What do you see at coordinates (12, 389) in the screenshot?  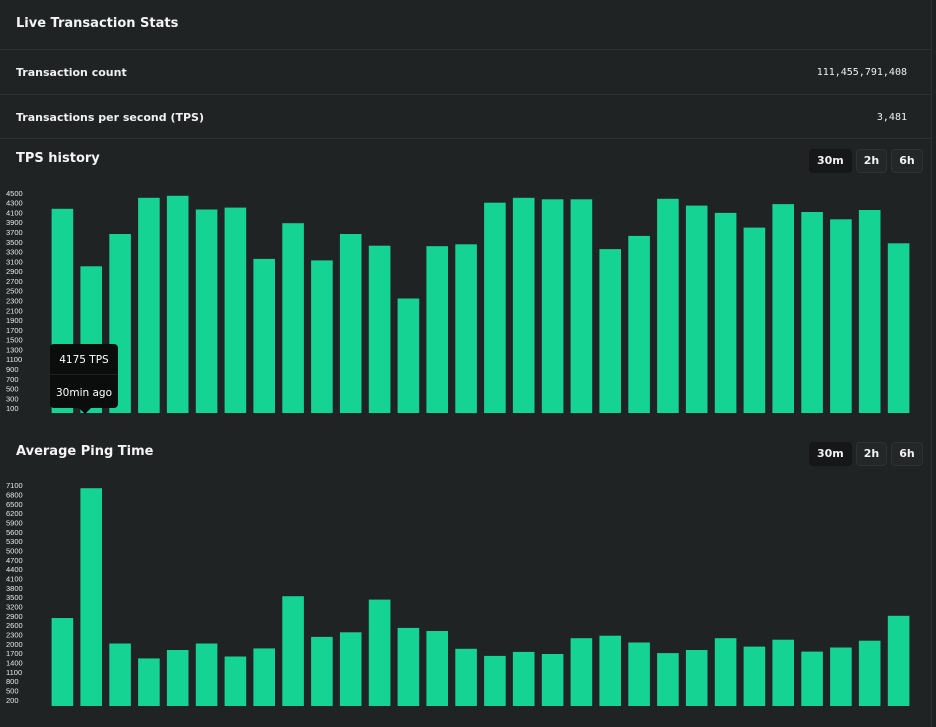 I see `y-tick-label: 500` at bounding box center [12, 389].